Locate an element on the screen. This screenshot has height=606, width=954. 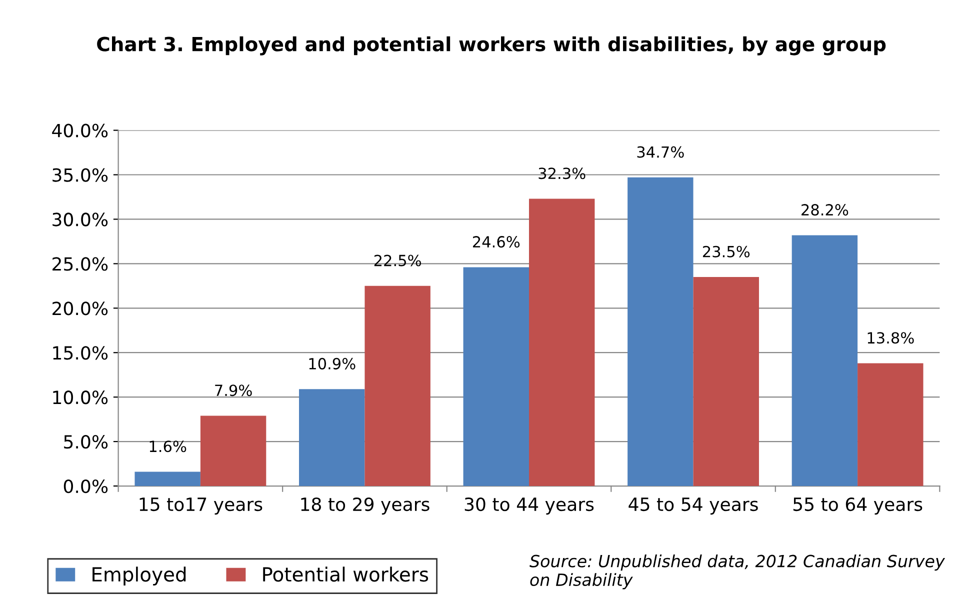
data-label: 10.9% is located at coordinates (332, 364).